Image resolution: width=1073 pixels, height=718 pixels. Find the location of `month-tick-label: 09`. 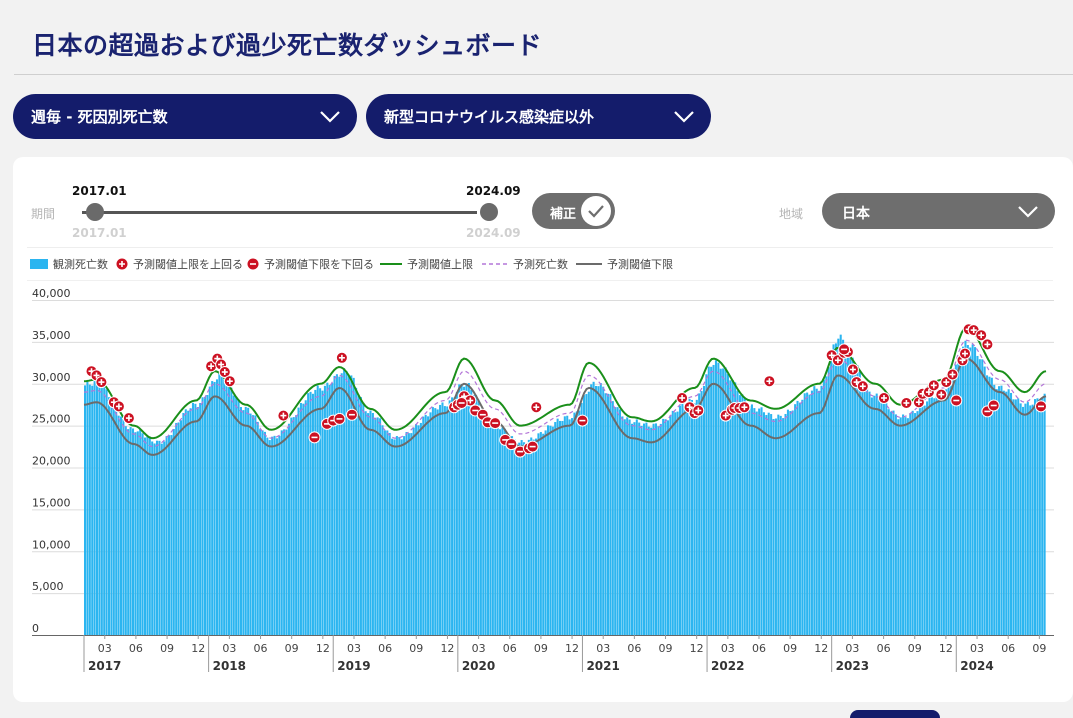

month-tick-label: 09 is located at coordinates (416, 648).